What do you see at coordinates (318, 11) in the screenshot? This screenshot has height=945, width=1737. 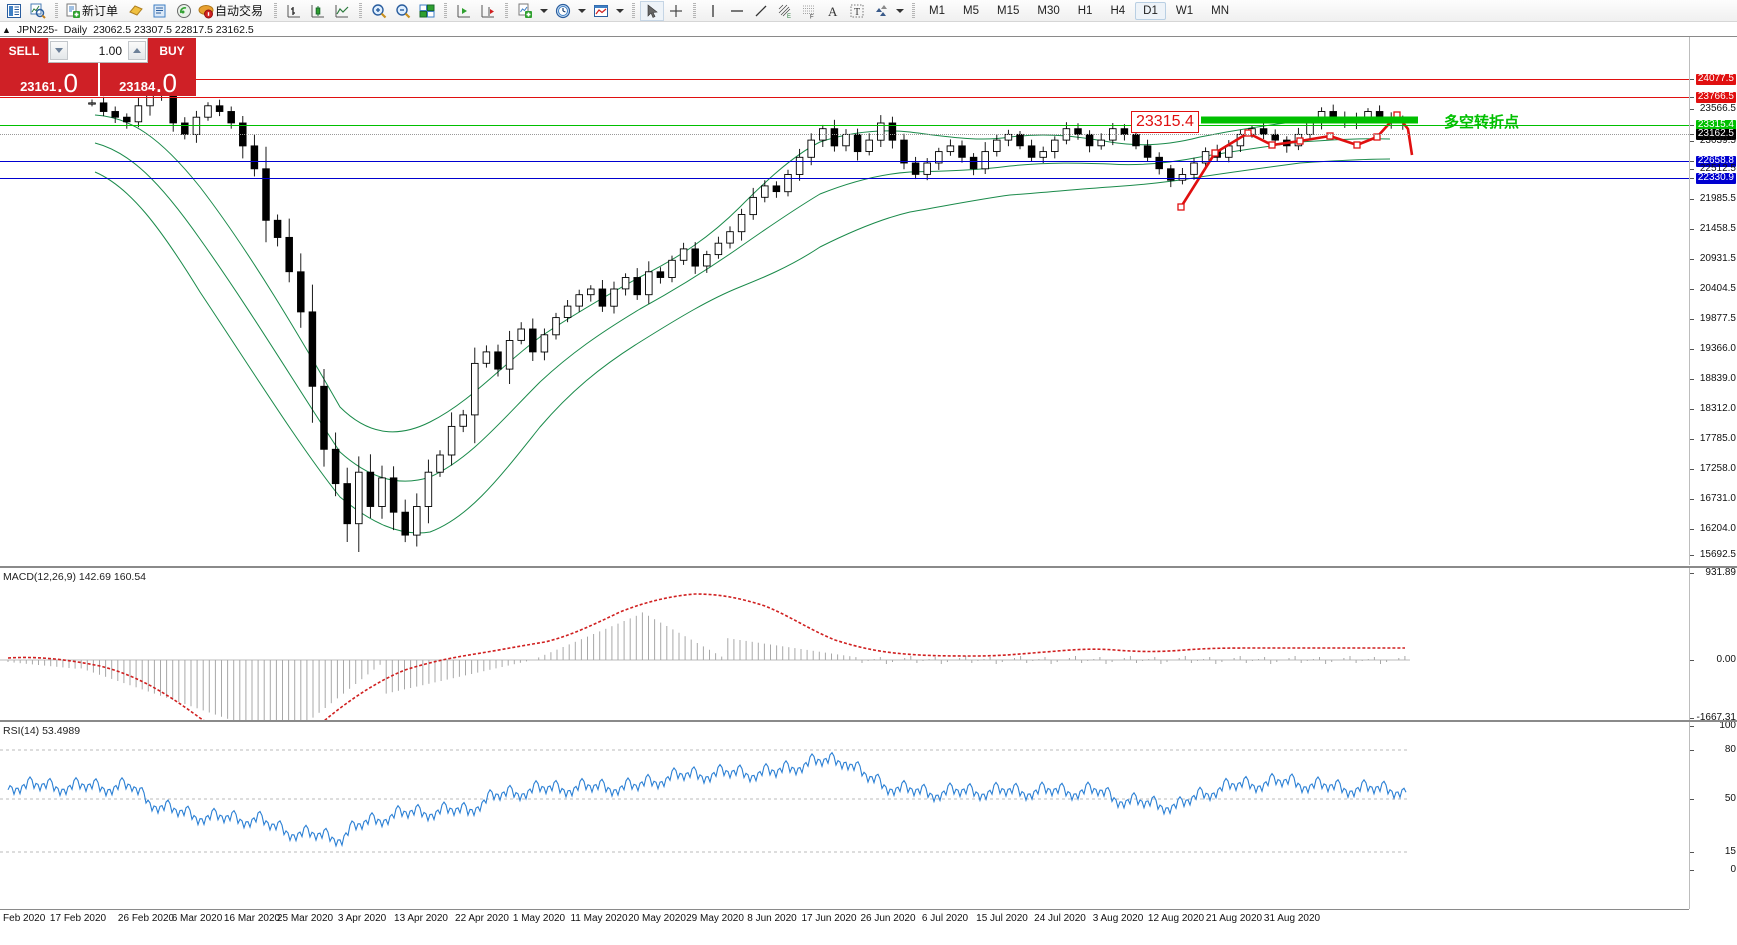 I see `candlestick-chart-icon` at bounding box center [318, 11].